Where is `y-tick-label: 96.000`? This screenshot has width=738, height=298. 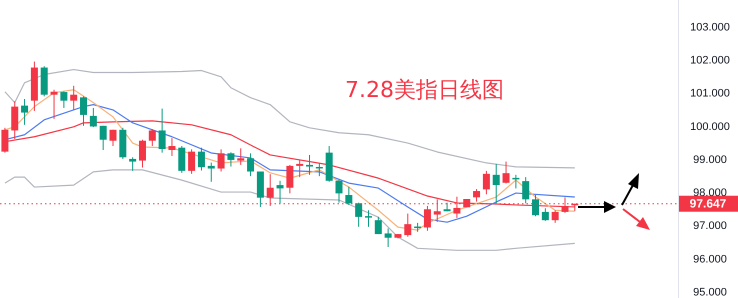 y-tick-label: 96.000 is located at coordinates (710, 259).